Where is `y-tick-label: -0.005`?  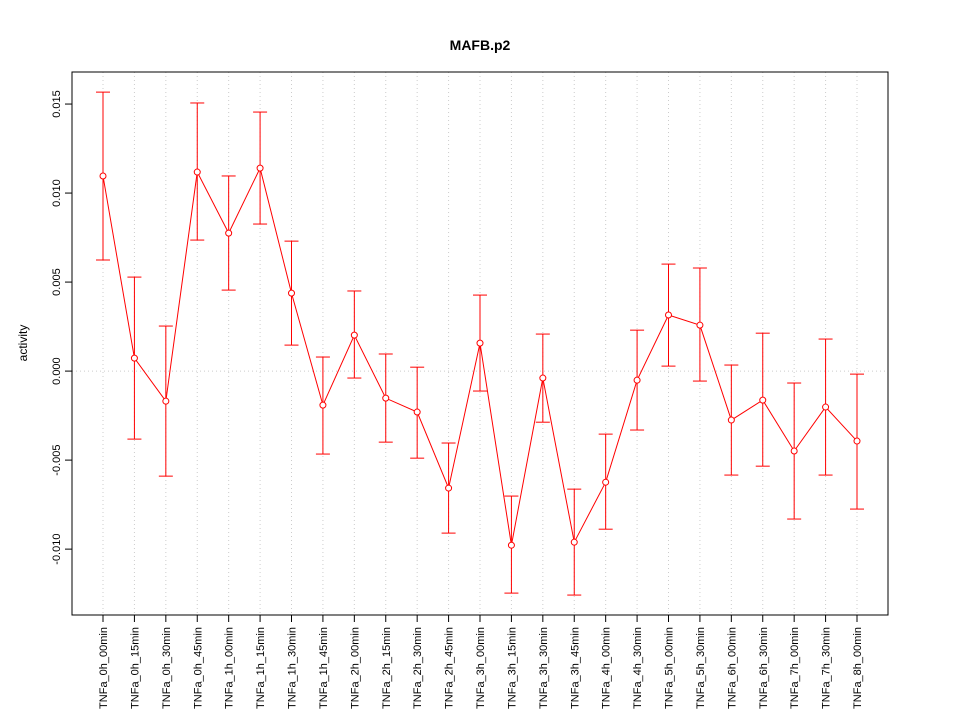
y-tick-label: -0.005 is located at coordinates (57, 460).